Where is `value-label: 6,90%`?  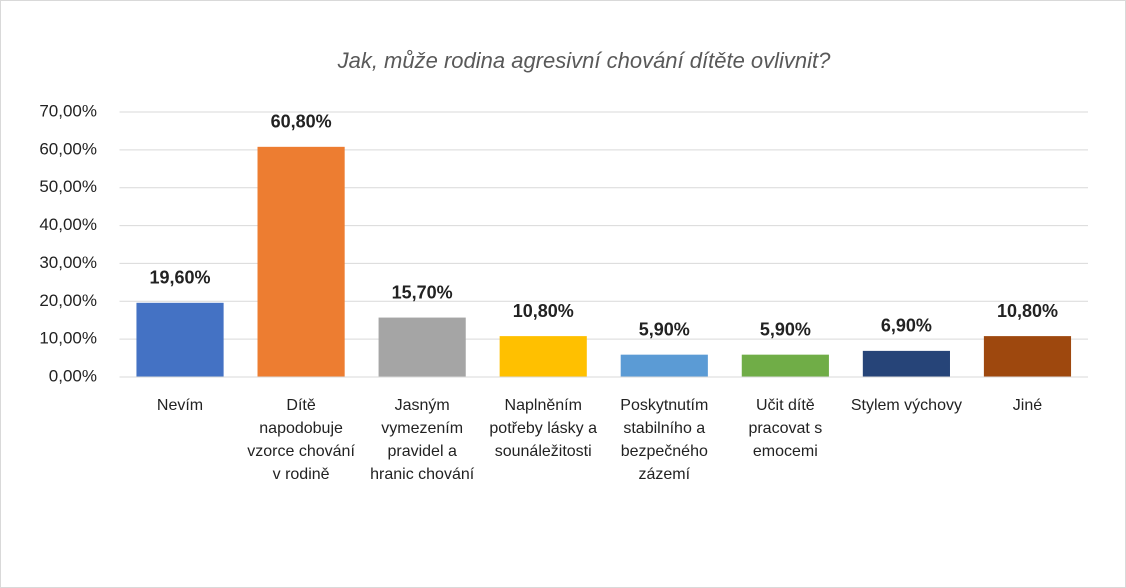
value-label: 6,90% is located at coordinates (906, 326).